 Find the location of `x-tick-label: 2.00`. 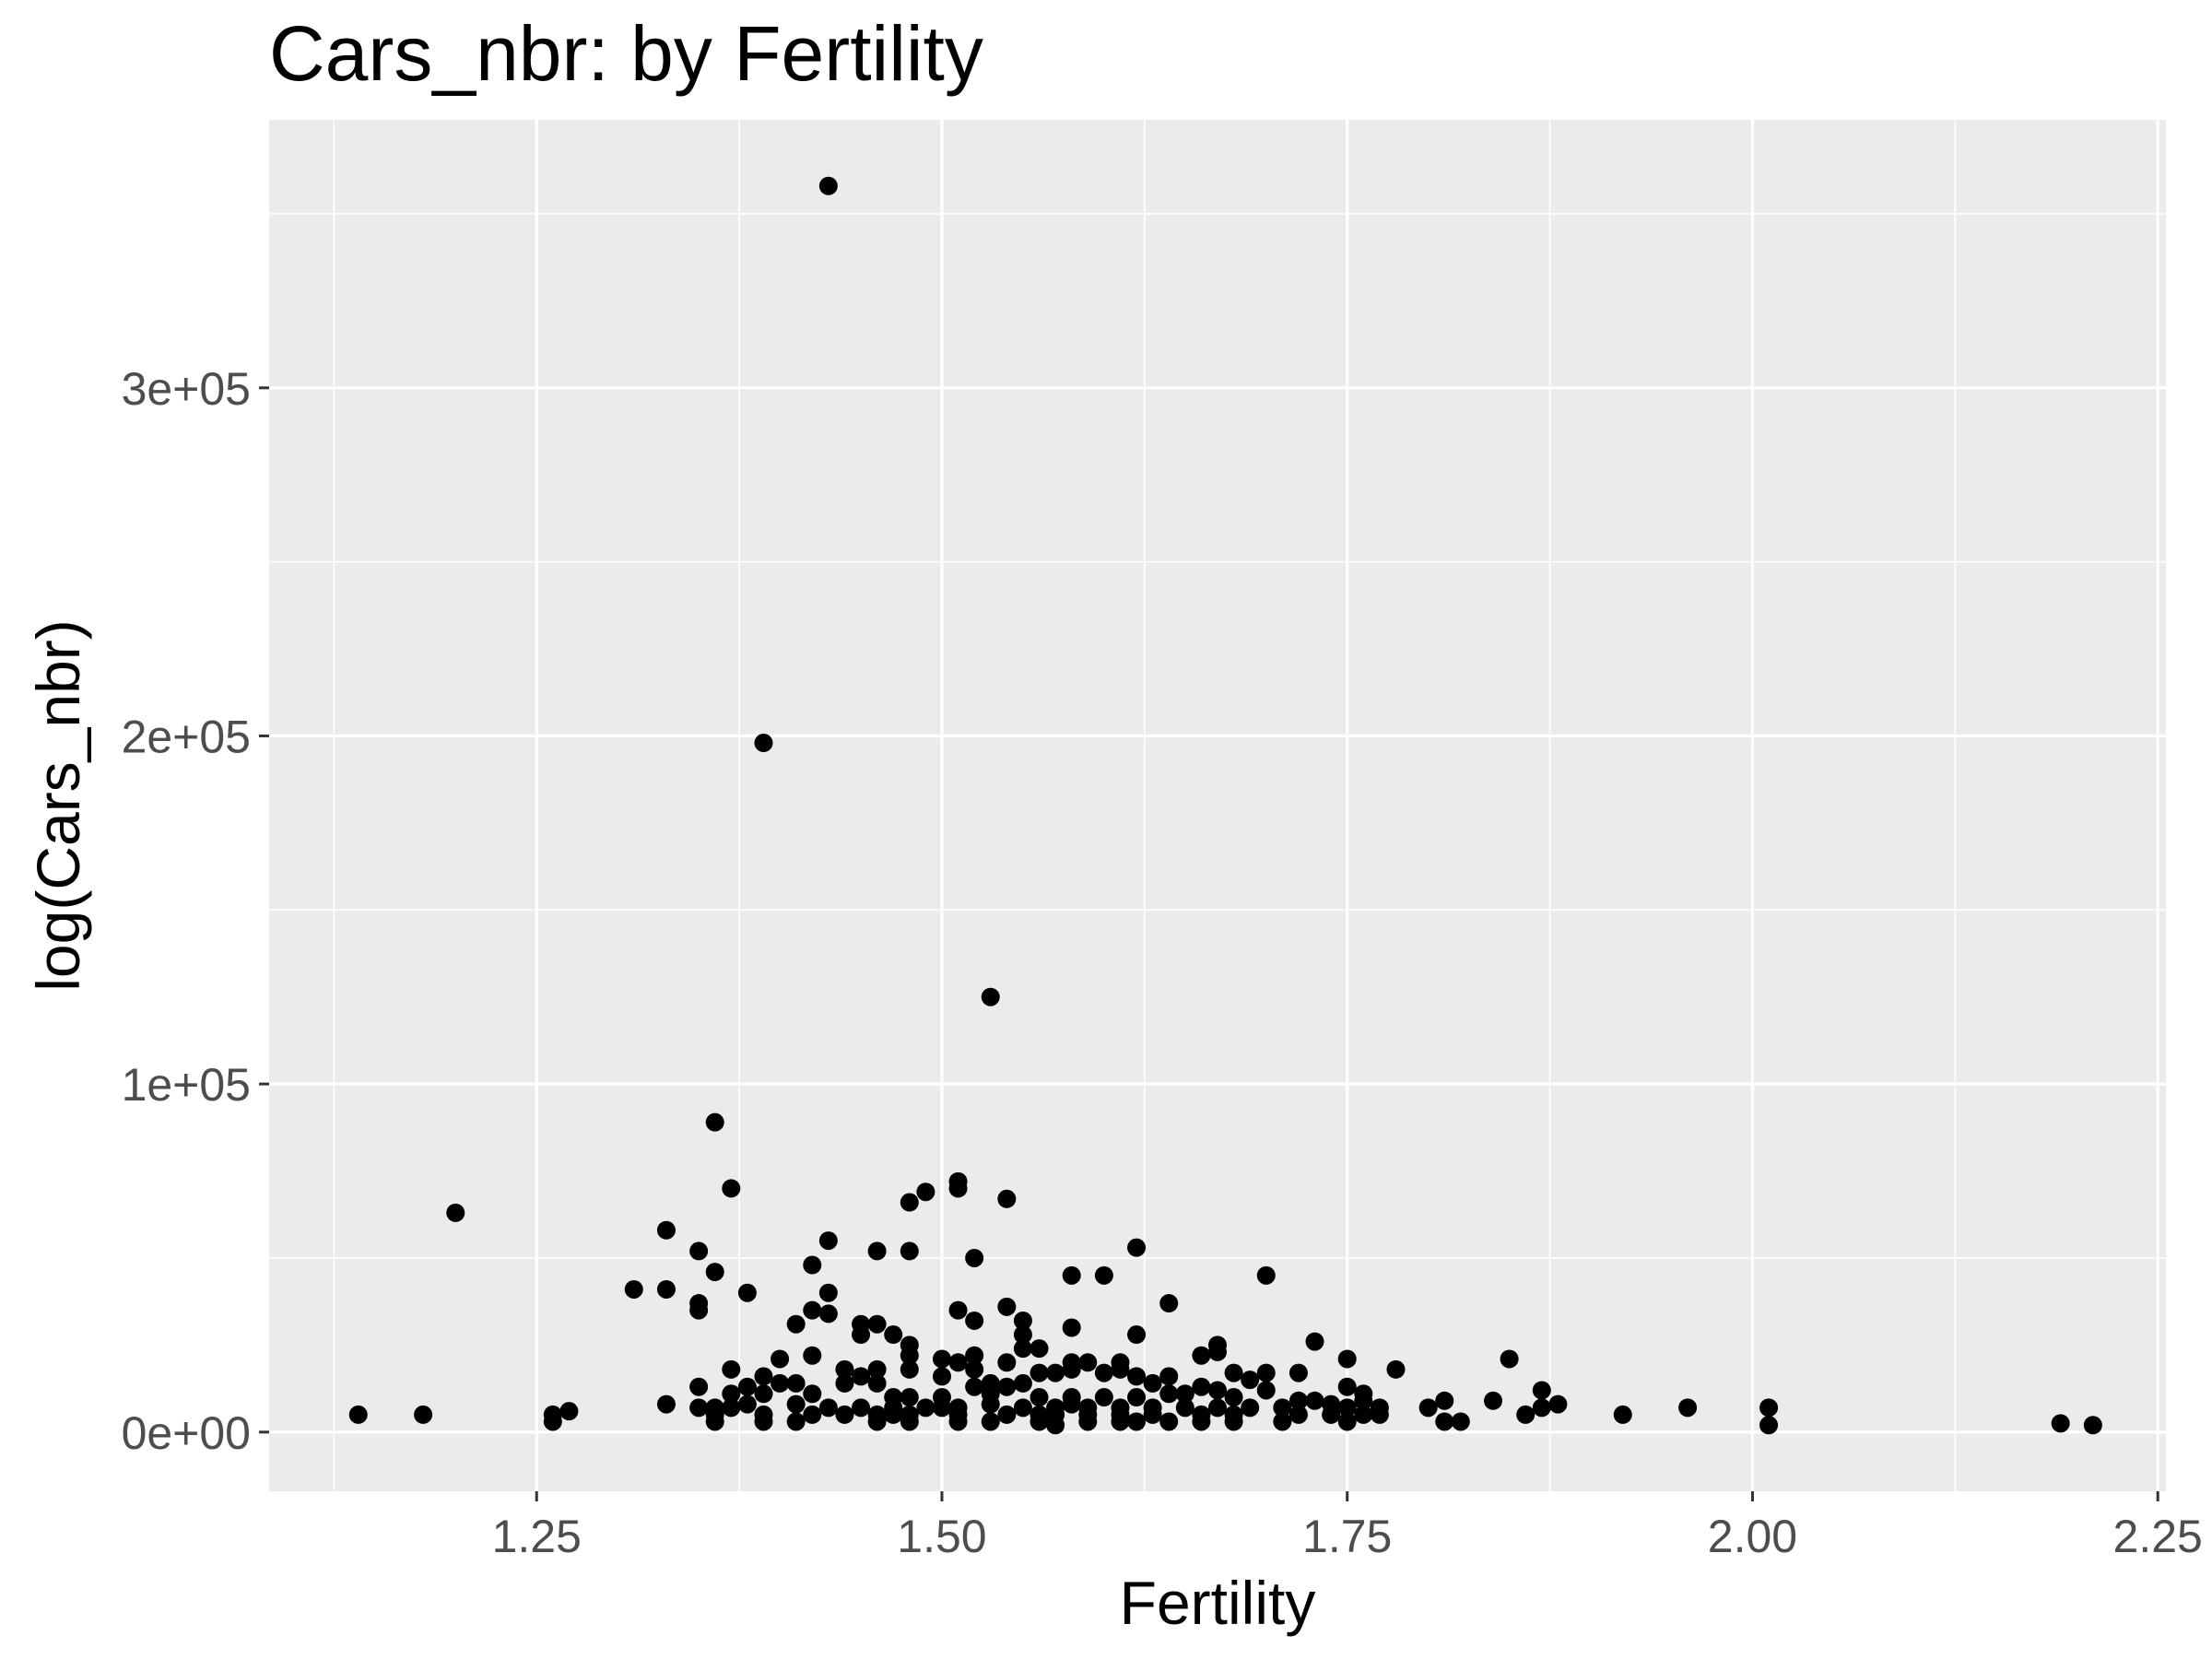

x-tick-label: 2.00 is located at coordinates (1752, 1536).